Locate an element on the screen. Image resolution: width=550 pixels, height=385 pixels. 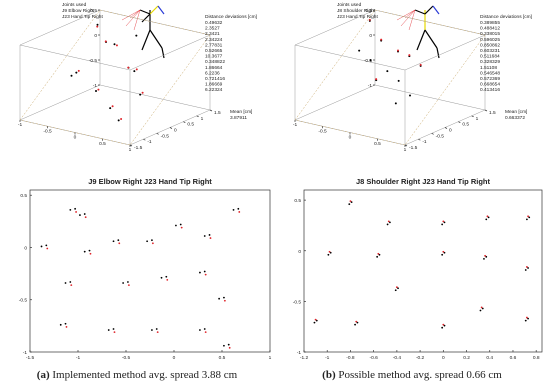
y-tick-label: -1 is located at coordinates (299, 353).